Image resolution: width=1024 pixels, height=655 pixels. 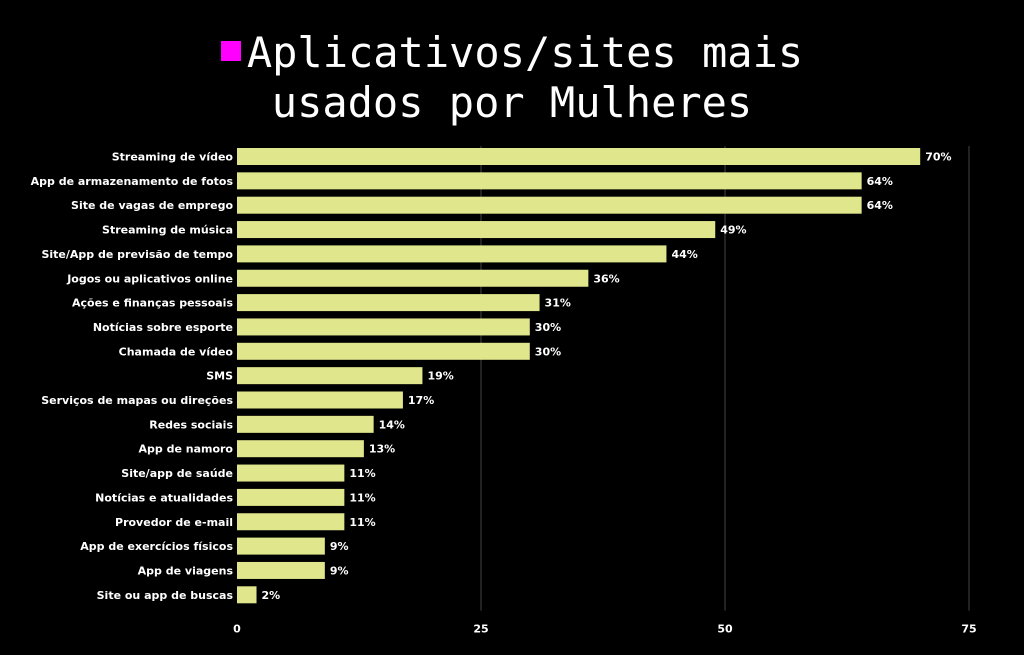 I want to click on category-label: App de viagens, so click(x=186, y=570).